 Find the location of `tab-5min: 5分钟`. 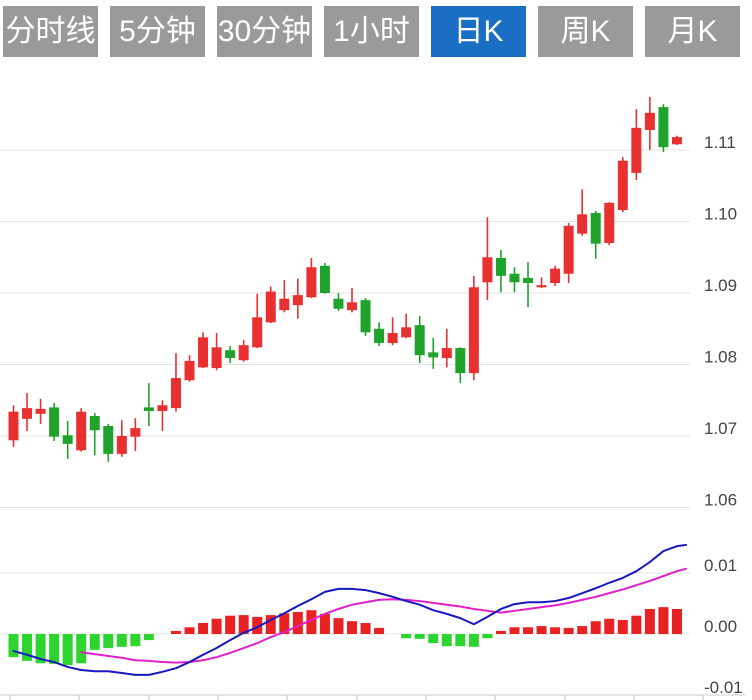

tab-5min: 5分钟 is located at coordinates (157, 31).